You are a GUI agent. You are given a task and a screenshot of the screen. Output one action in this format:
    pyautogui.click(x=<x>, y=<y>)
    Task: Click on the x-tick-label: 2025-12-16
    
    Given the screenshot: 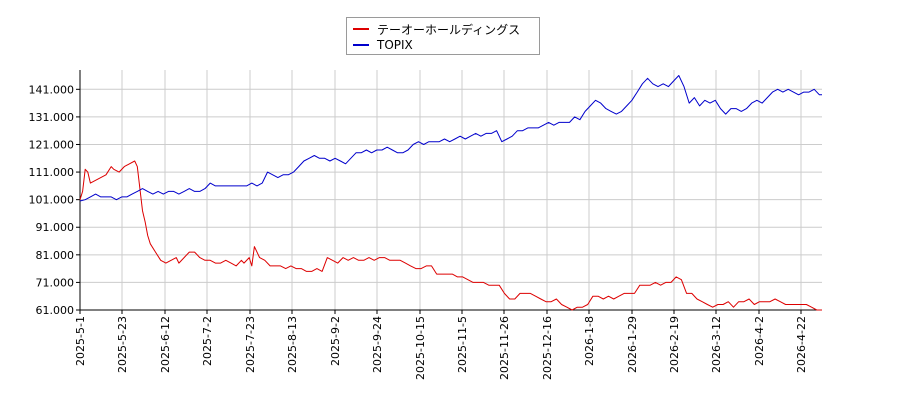 What is the action you would take?
    pyautogui.click(x=547, y=348)
    